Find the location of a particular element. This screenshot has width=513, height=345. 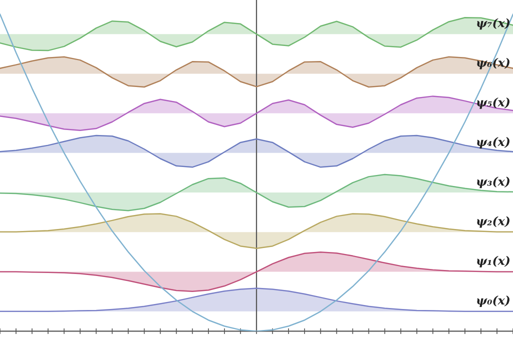

series-label: ψ₀(x) is located at coordinates (493, 301).